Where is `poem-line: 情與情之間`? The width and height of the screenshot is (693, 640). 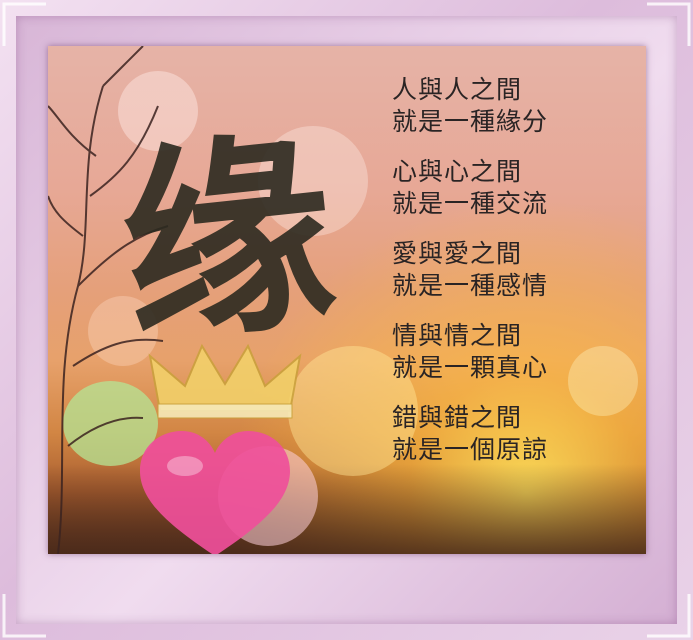 poem-line: 情與情之間 is located at coordinates (457, 335).